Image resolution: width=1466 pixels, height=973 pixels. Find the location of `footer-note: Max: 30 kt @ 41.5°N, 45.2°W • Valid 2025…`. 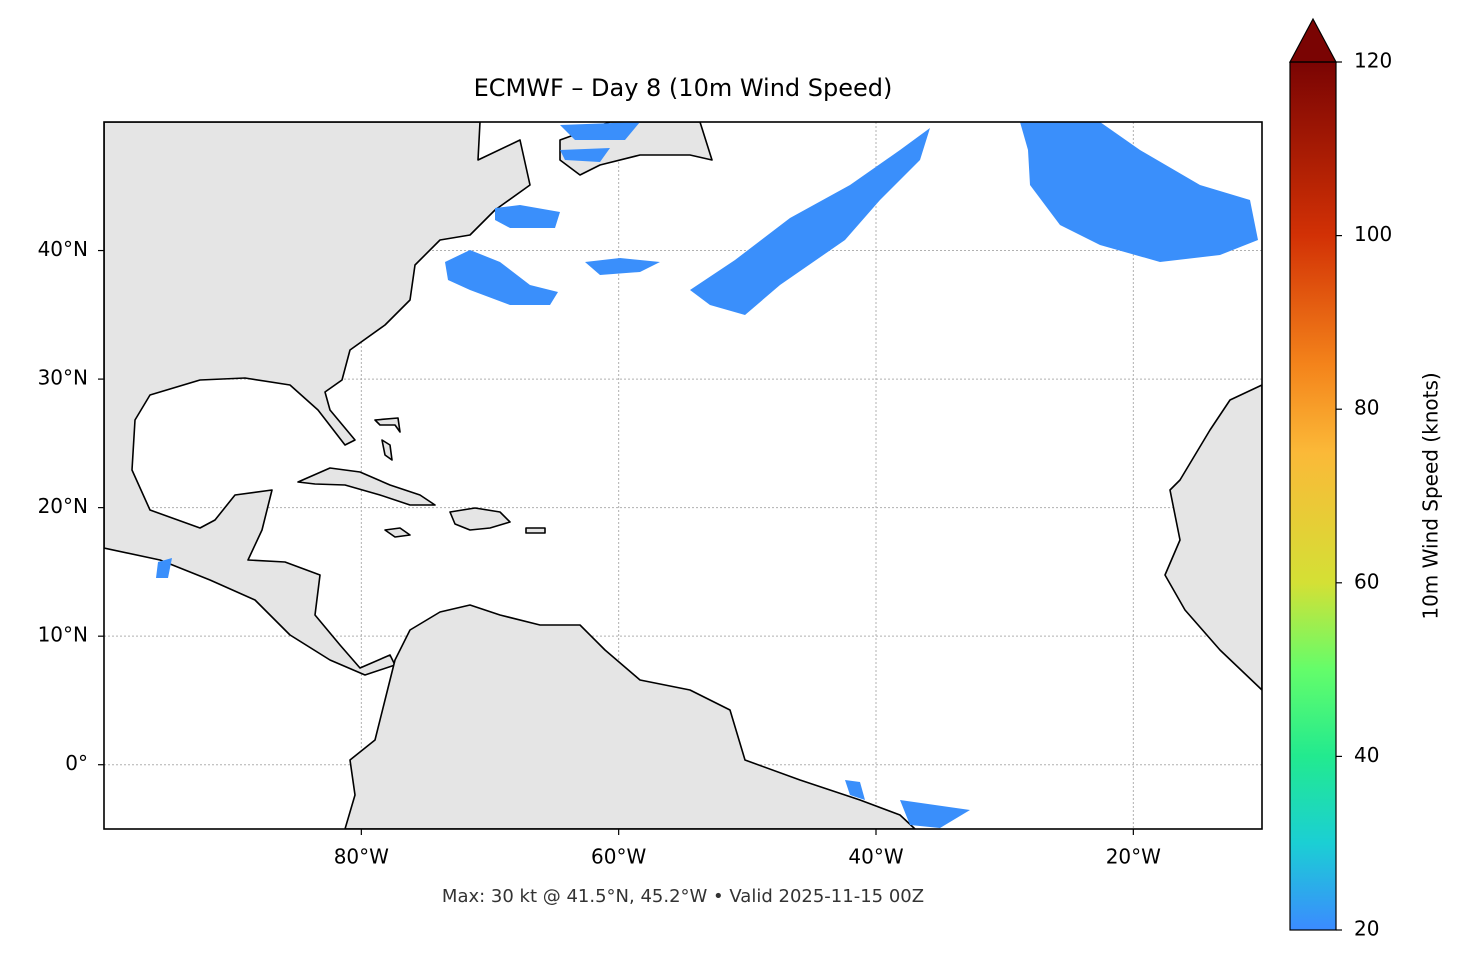

footer-note: Max: 30 kt @ 41.5°N, 45.2°W • Valid 2025… is located at coordinates (683, 896).